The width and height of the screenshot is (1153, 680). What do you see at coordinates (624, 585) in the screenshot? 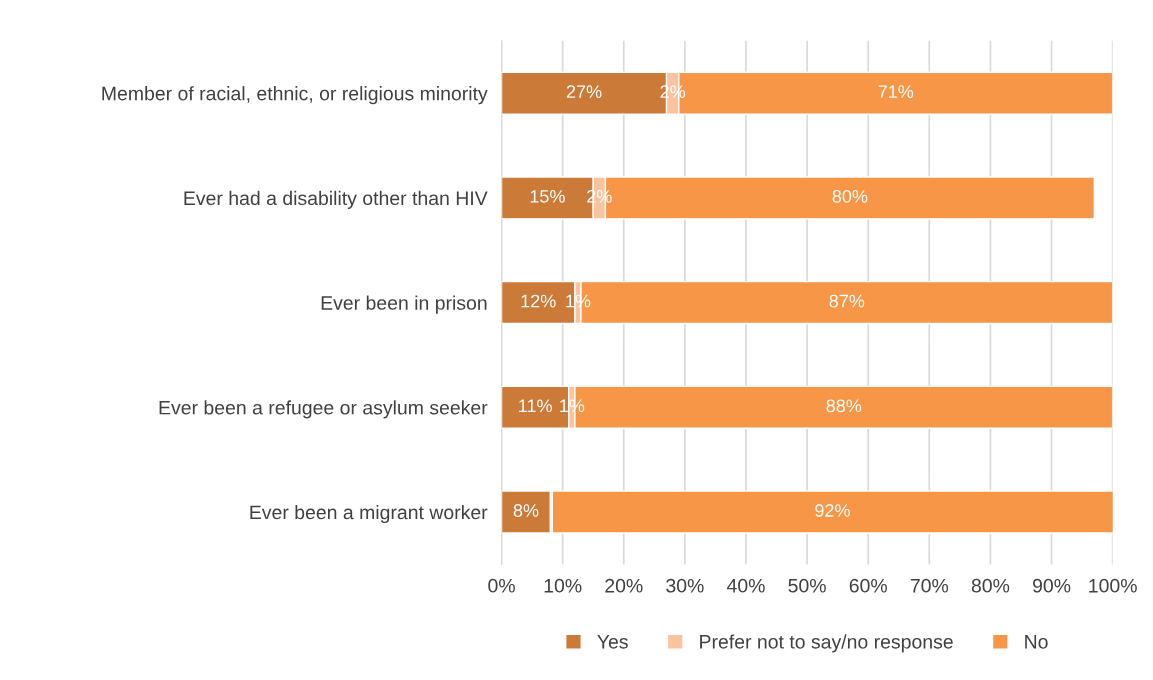
I see `x-tick-label: 20%` at bounding box center [624, 585].